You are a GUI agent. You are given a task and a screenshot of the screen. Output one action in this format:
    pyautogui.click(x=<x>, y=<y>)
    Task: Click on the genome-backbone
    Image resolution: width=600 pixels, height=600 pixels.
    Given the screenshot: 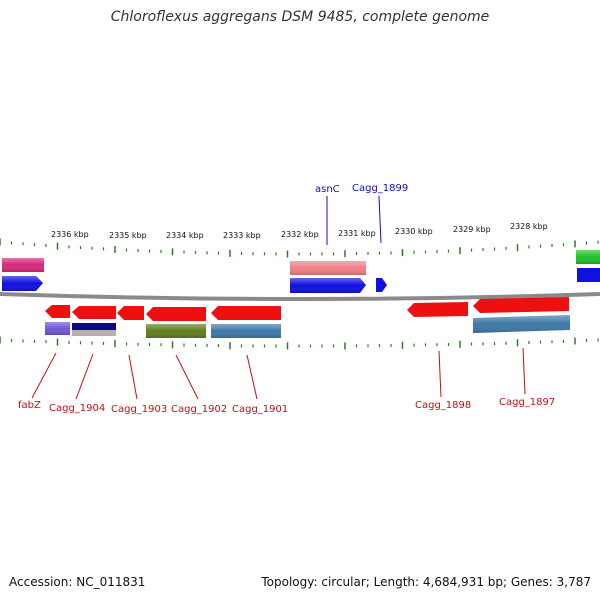 What is the action you would take?
    pyautogui.click(x=300, y=296)
    